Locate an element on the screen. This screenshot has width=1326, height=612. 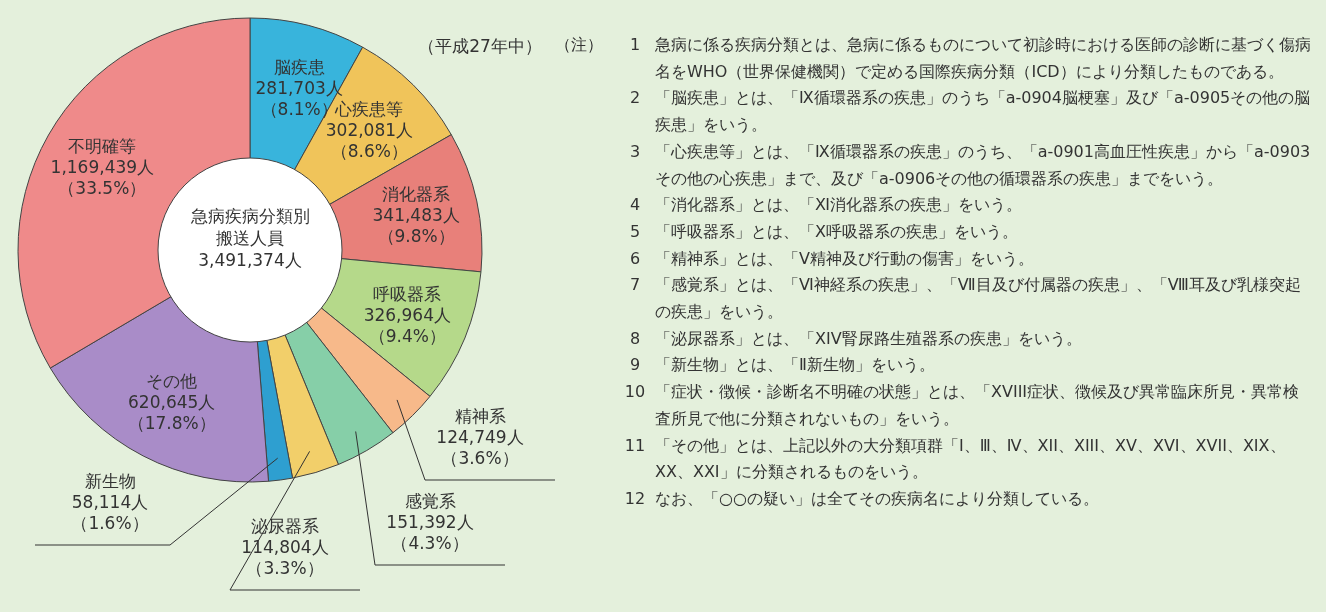
text: 11 「その他」とは、上記以外の大分類項群「Ⅰ、Ⅲ、Ⅳ、XII、XIII、XV、XVI、XVII、XIX、XX、XXI」に分類されるものをいう。 is located at coordinates (955, 459).